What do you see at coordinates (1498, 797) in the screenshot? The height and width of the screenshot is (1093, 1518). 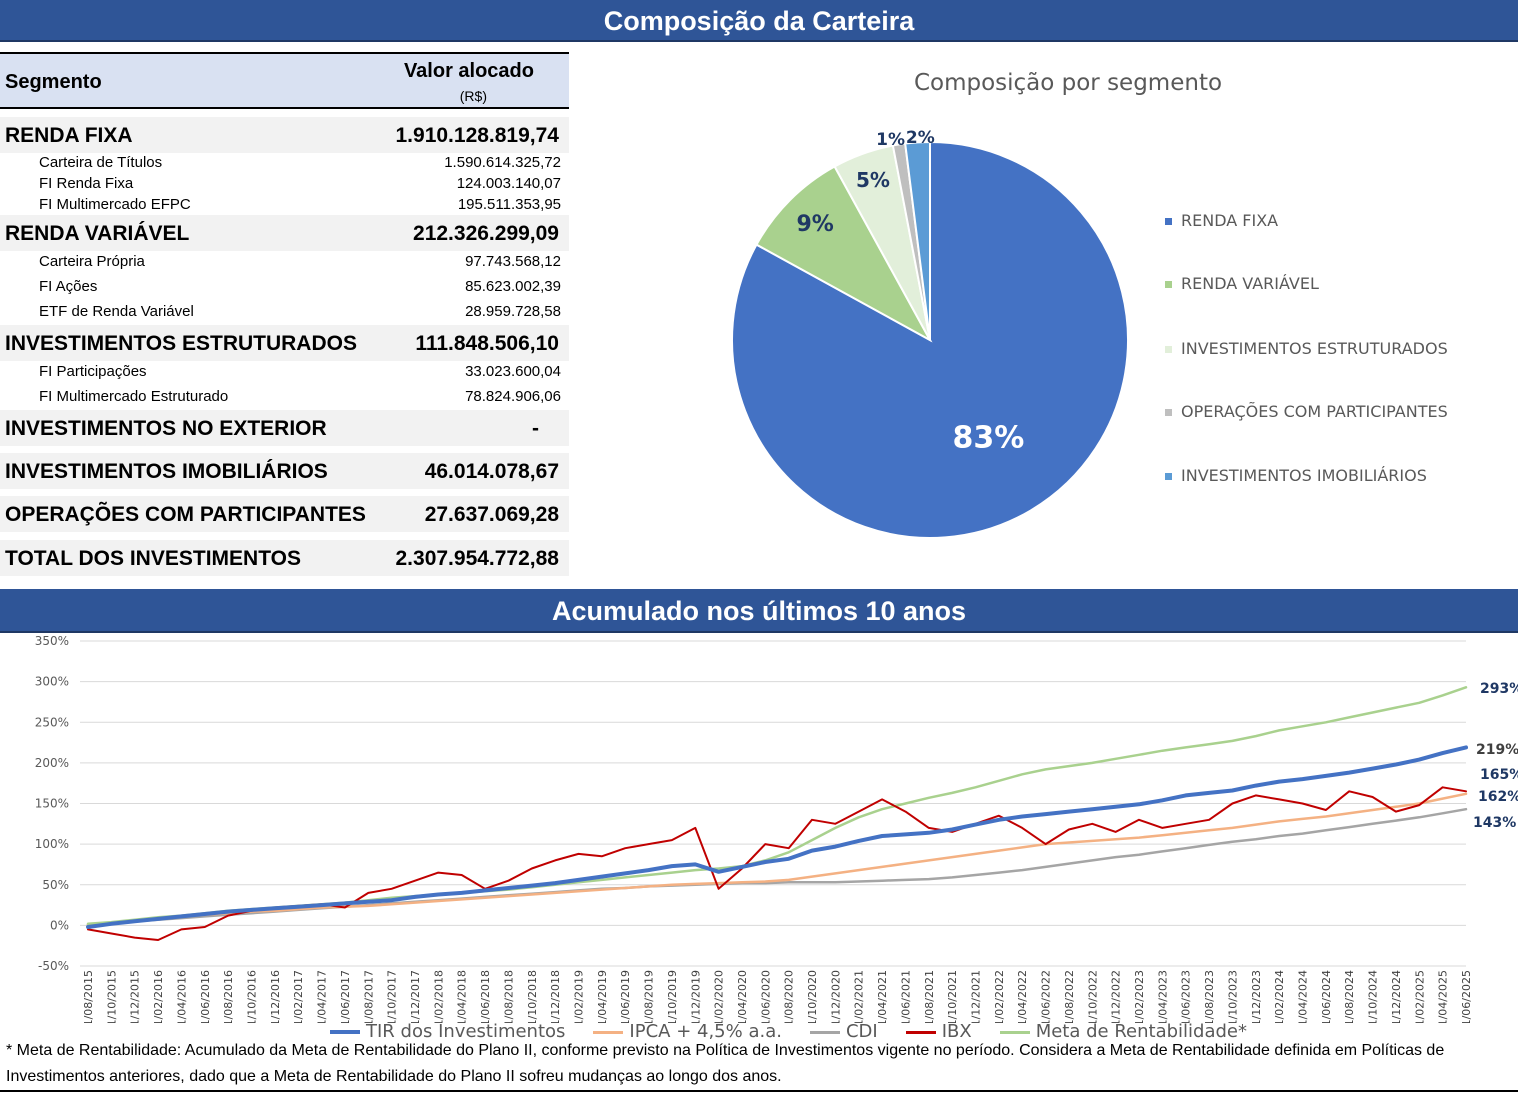 I see `series-end-label: 162%` at bounding box center [1498, 797].